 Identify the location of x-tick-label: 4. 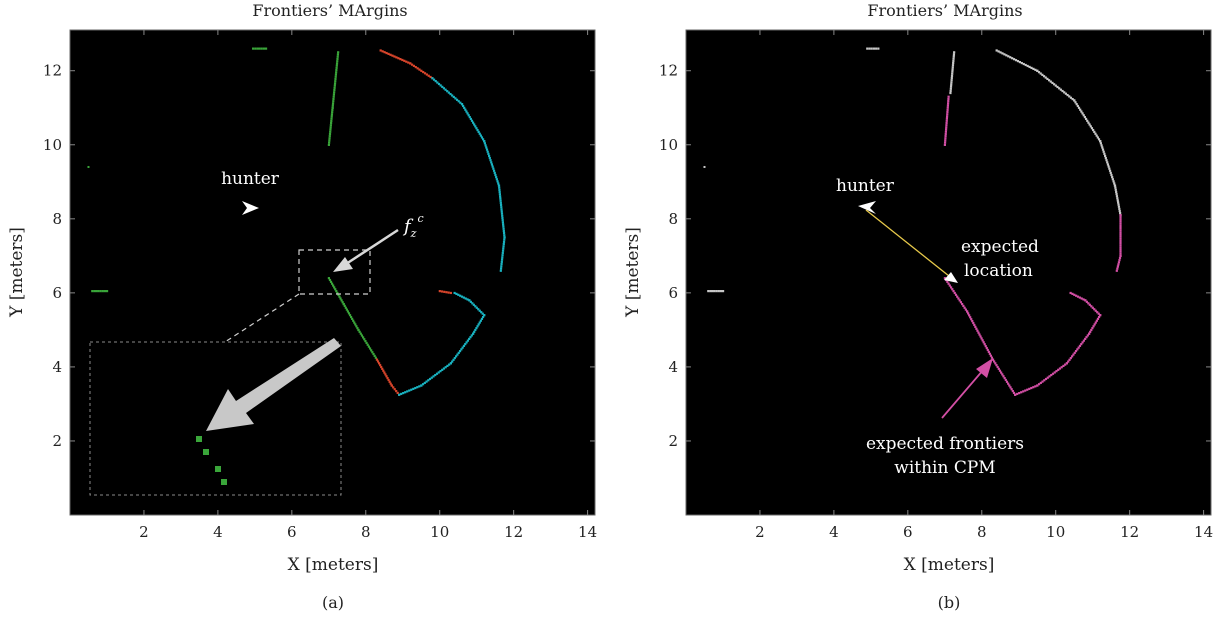
(834, 532).